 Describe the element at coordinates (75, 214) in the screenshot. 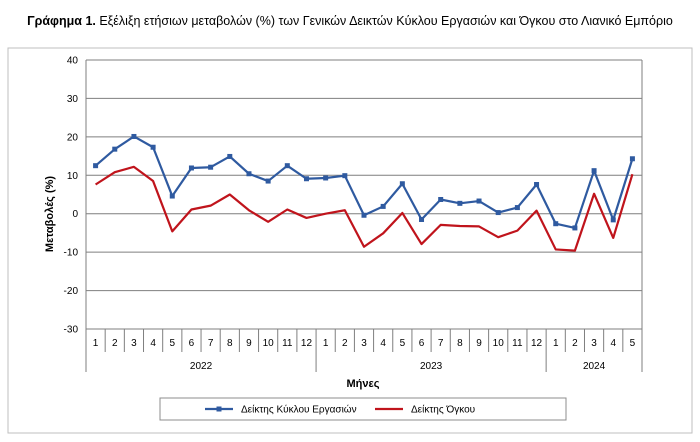

I see `y-tick-label: 0` at that location.